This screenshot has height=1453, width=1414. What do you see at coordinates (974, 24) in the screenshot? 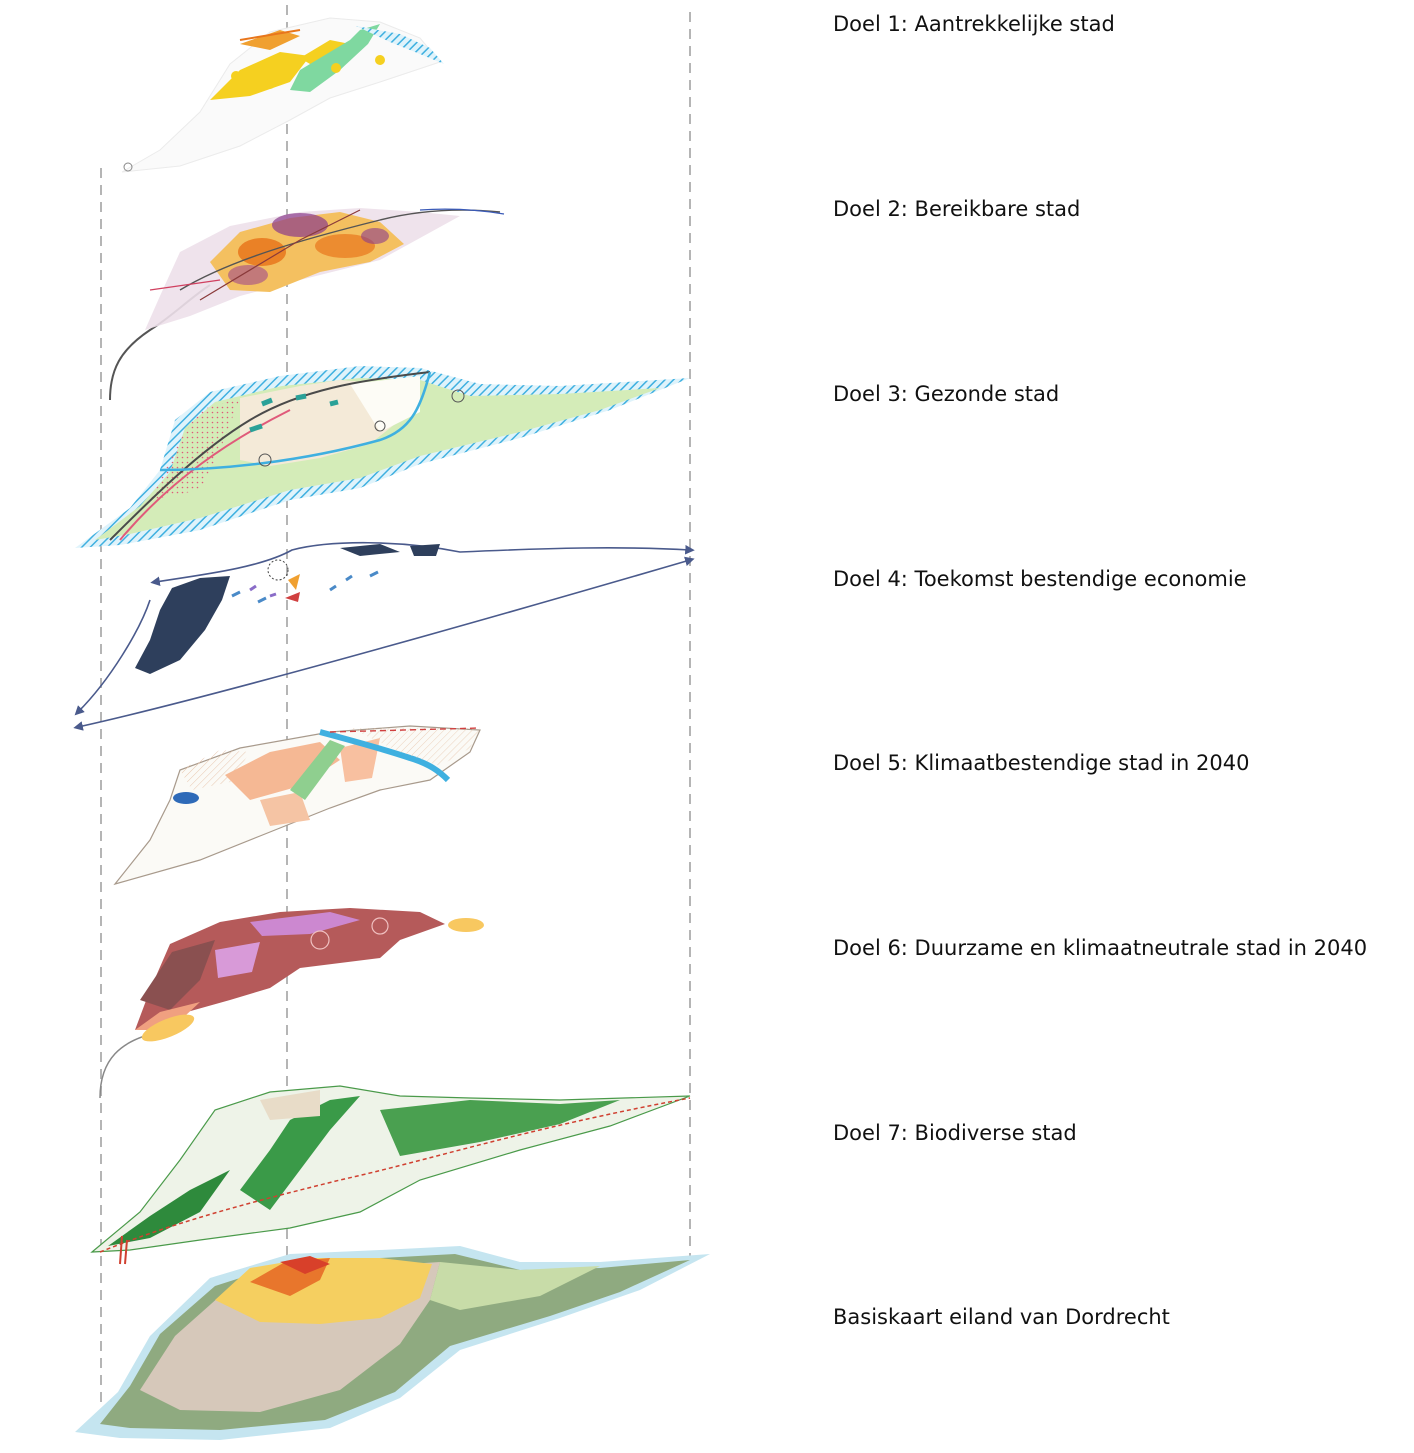
I see `label-layer-1: Doel 1: Aantrekkelijke stad` at bounding box center [974, 24].